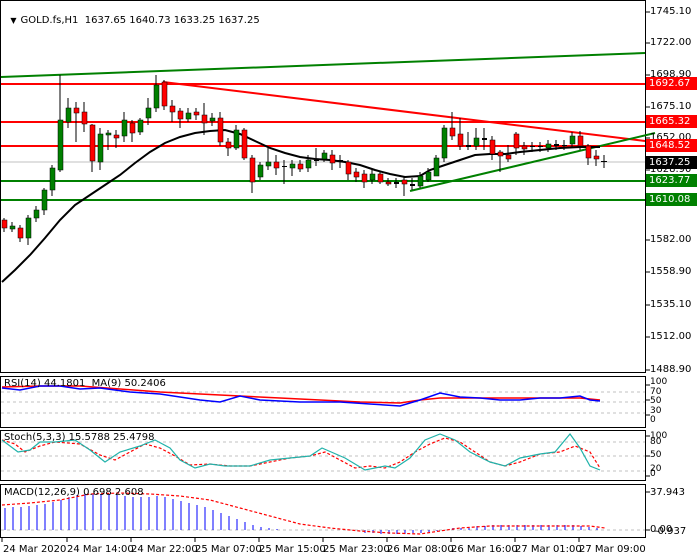 The height and width of the screenshot is (560, 700). Describe the element at coordinates (653, 474) in the screenshot. I see `stoch-tick: 0` at that location.